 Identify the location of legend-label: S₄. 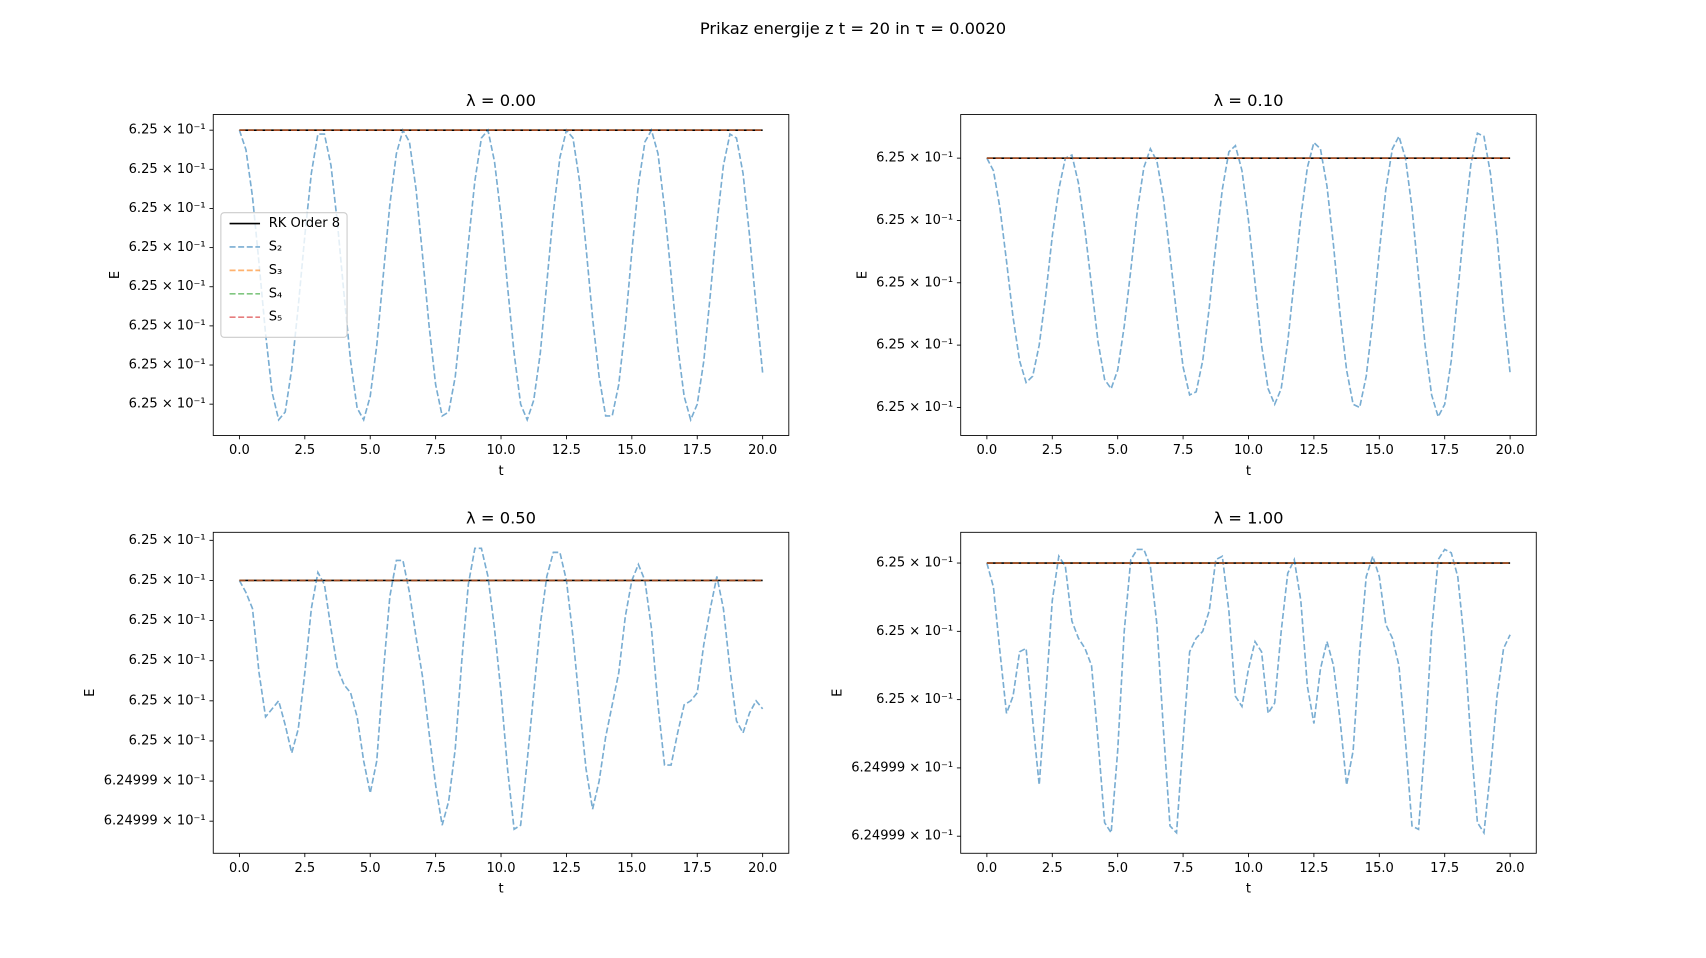
(276, 293).